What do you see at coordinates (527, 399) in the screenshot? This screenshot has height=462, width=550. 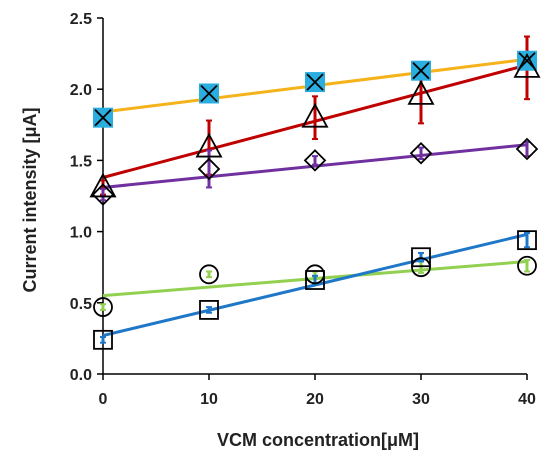 I see `x-tick-label: 40` at bounding box center [527, 399].